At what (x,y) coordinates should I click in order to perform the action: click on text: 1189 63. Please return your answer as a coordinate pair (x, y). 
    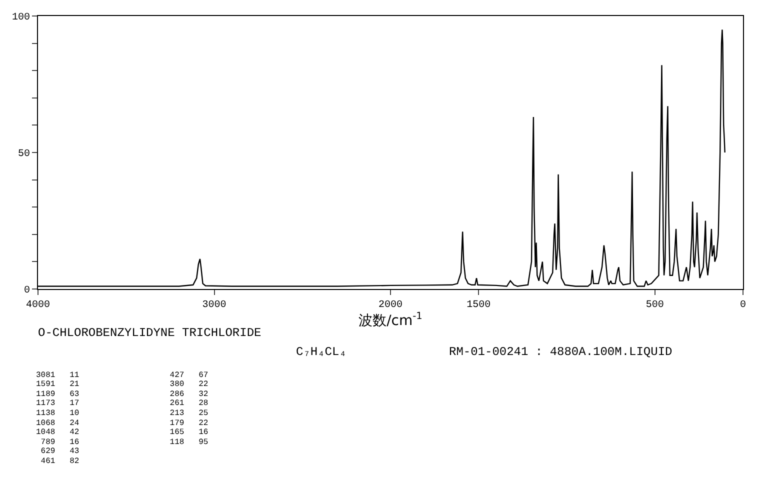
    Looking at the image, I should click on (58, 394).